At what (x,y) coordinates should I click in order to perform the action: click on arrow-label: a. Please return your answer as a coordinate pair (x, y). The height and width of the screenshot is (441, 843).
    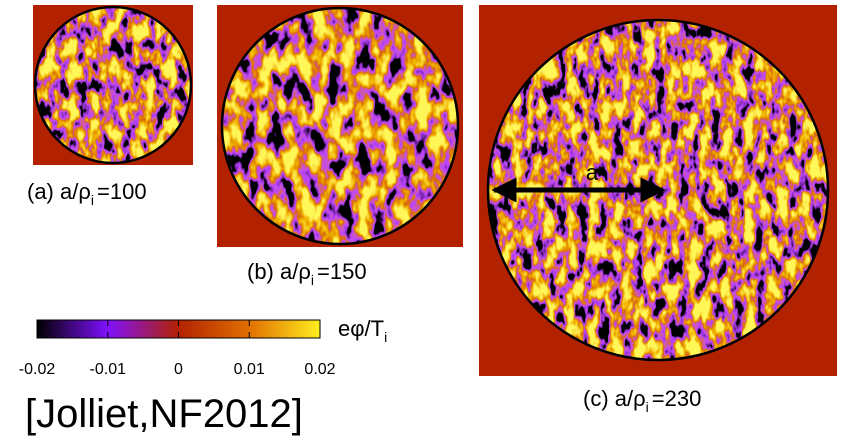
    Looking at the image, I should click on (592, 172).